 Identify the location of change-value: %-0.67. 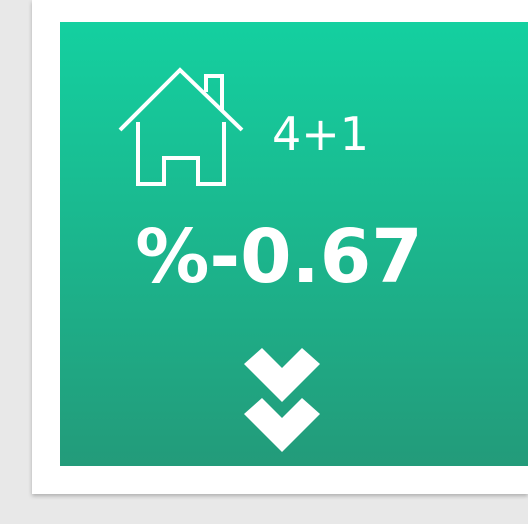
(279, 257).